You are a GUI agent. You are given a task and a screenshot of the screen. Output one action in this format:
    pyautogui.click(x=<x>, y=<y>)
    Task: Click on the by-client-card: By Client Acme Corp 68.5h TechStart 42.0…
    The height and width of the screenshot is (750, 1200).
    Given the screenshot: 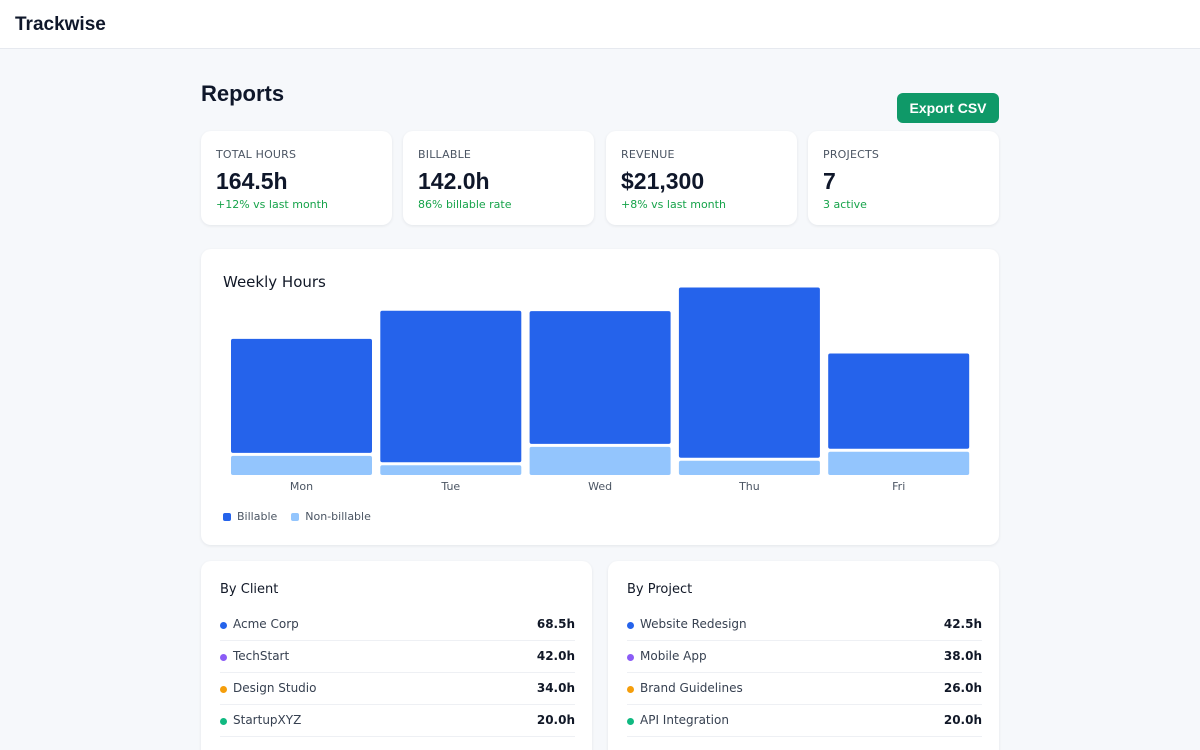 What is the action you would take?
    pyautogui.click(x=396, y=655)
    